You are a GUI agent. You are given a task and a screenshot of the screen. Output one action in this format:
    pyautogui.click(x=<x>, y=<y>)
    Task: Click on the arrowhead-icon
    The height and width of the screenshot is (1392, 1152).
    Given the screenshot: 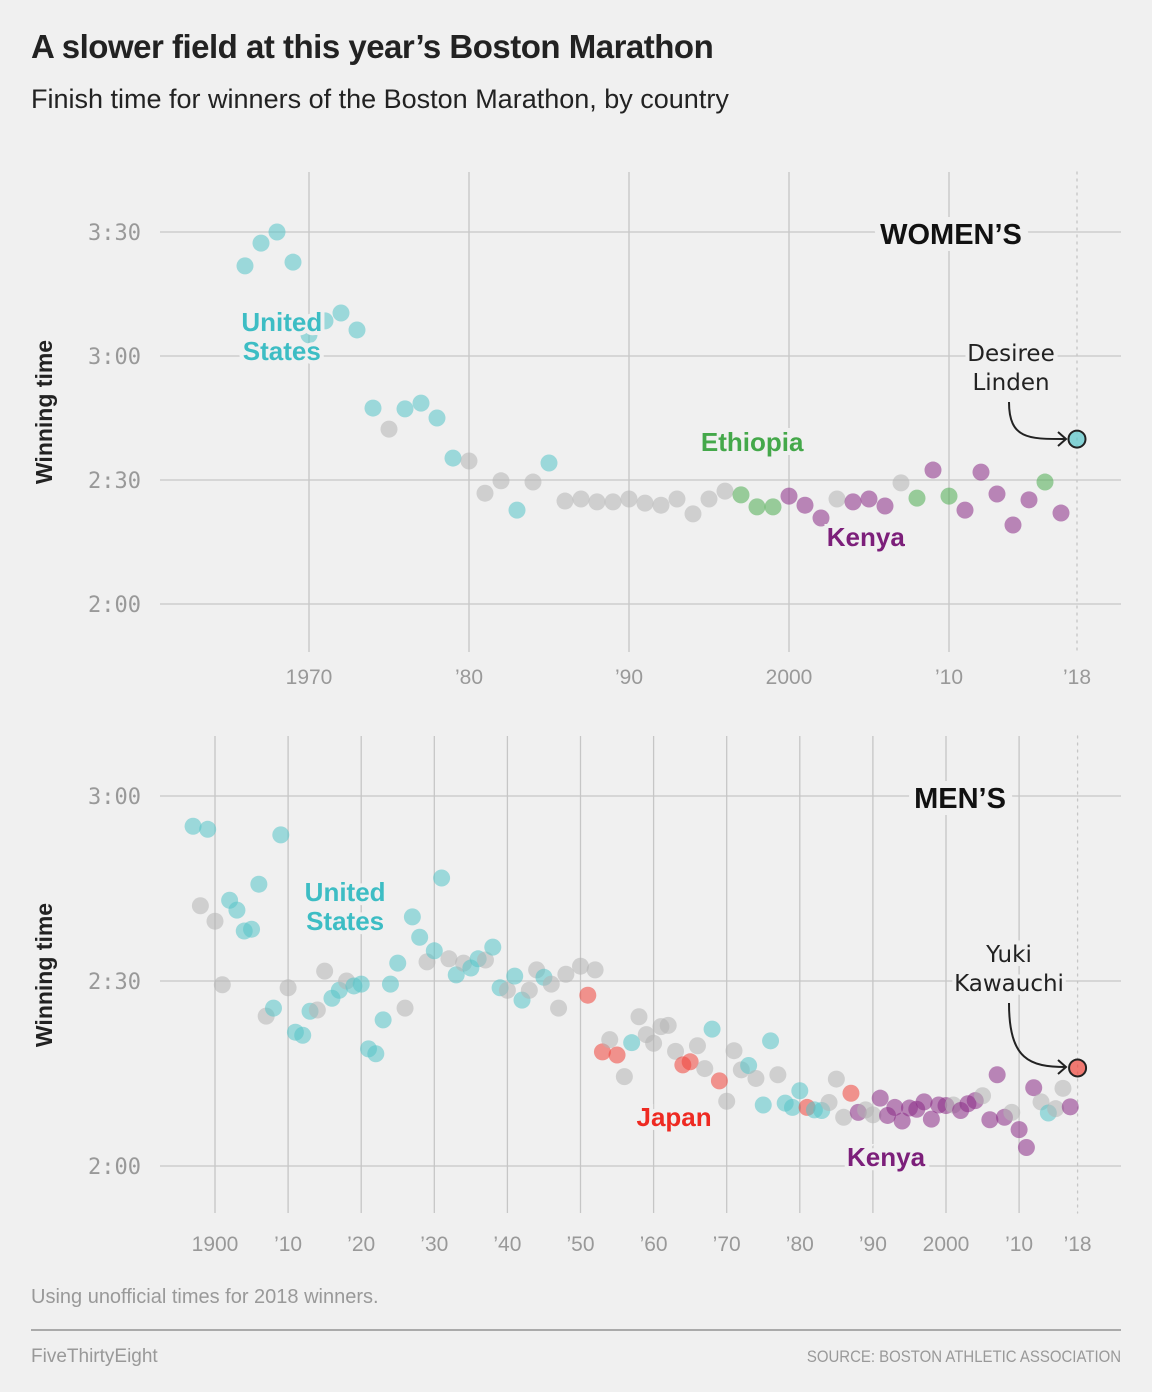 What is the action you would take?
    pyautogui.click(x=1062, y=1067)
    